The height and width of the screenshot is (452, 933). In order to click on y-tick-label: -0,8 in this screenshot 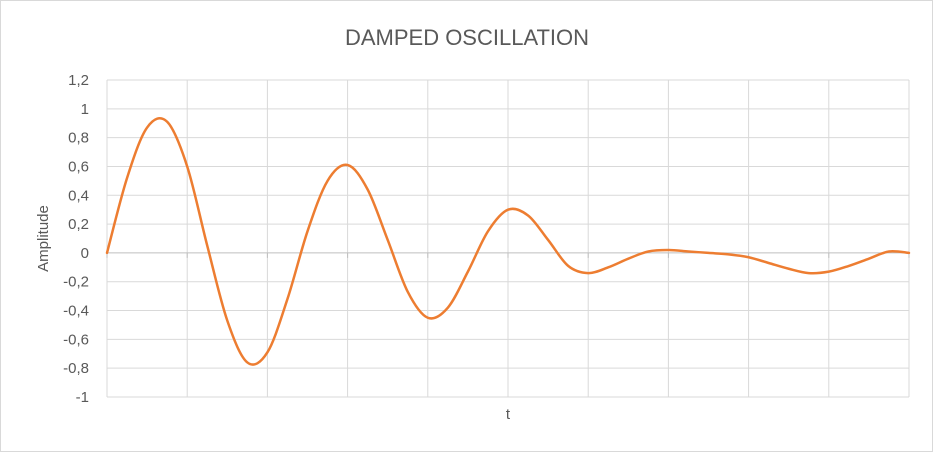, I will do `click(76, 368)`.